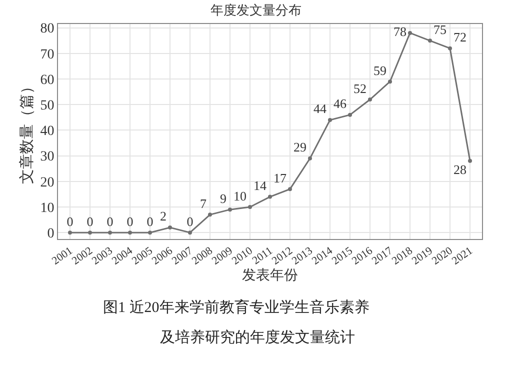  What do you see at coordinates (203, 203) in the screenshot?
I see `data-label: 7` at bounding box center [203, 203].